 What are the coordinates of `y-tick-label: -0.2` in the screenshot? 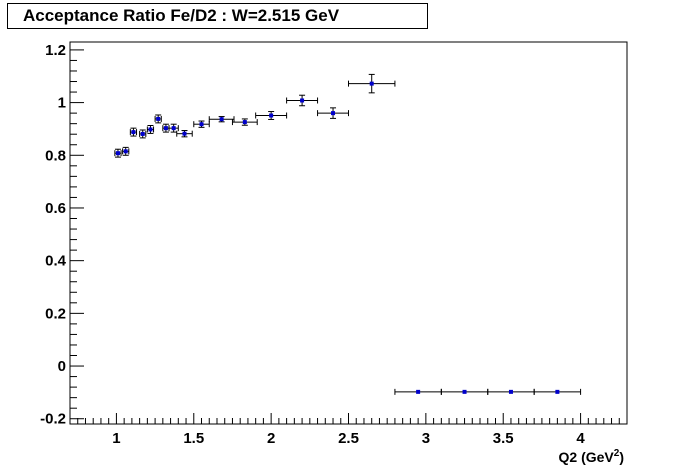 It's located at (53, 419).